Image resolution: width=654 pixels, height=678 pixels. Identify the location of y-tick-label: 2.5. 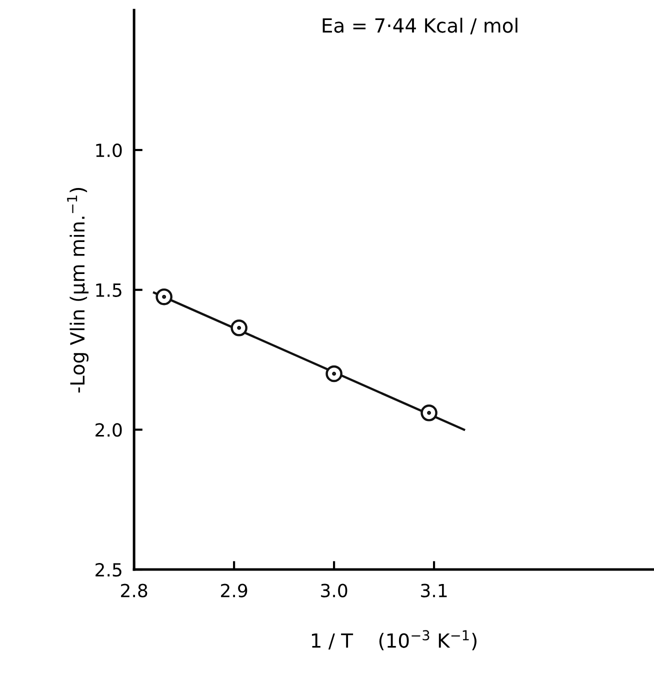
(109, 569).